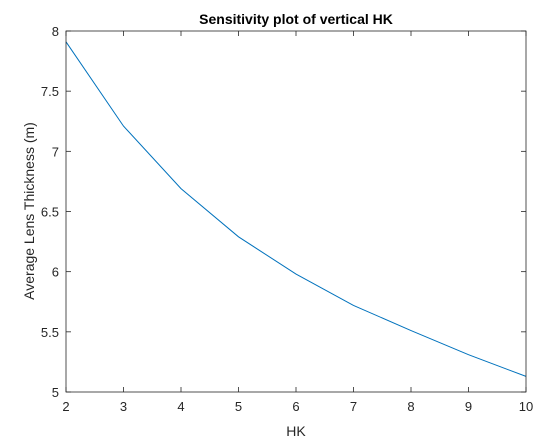 The width and height of the screenshot is (550, 447). What do you see at coordinates (55, 392) in the screenshot?
I see `y-tick-label: 5` at bounding box center [55, 392].